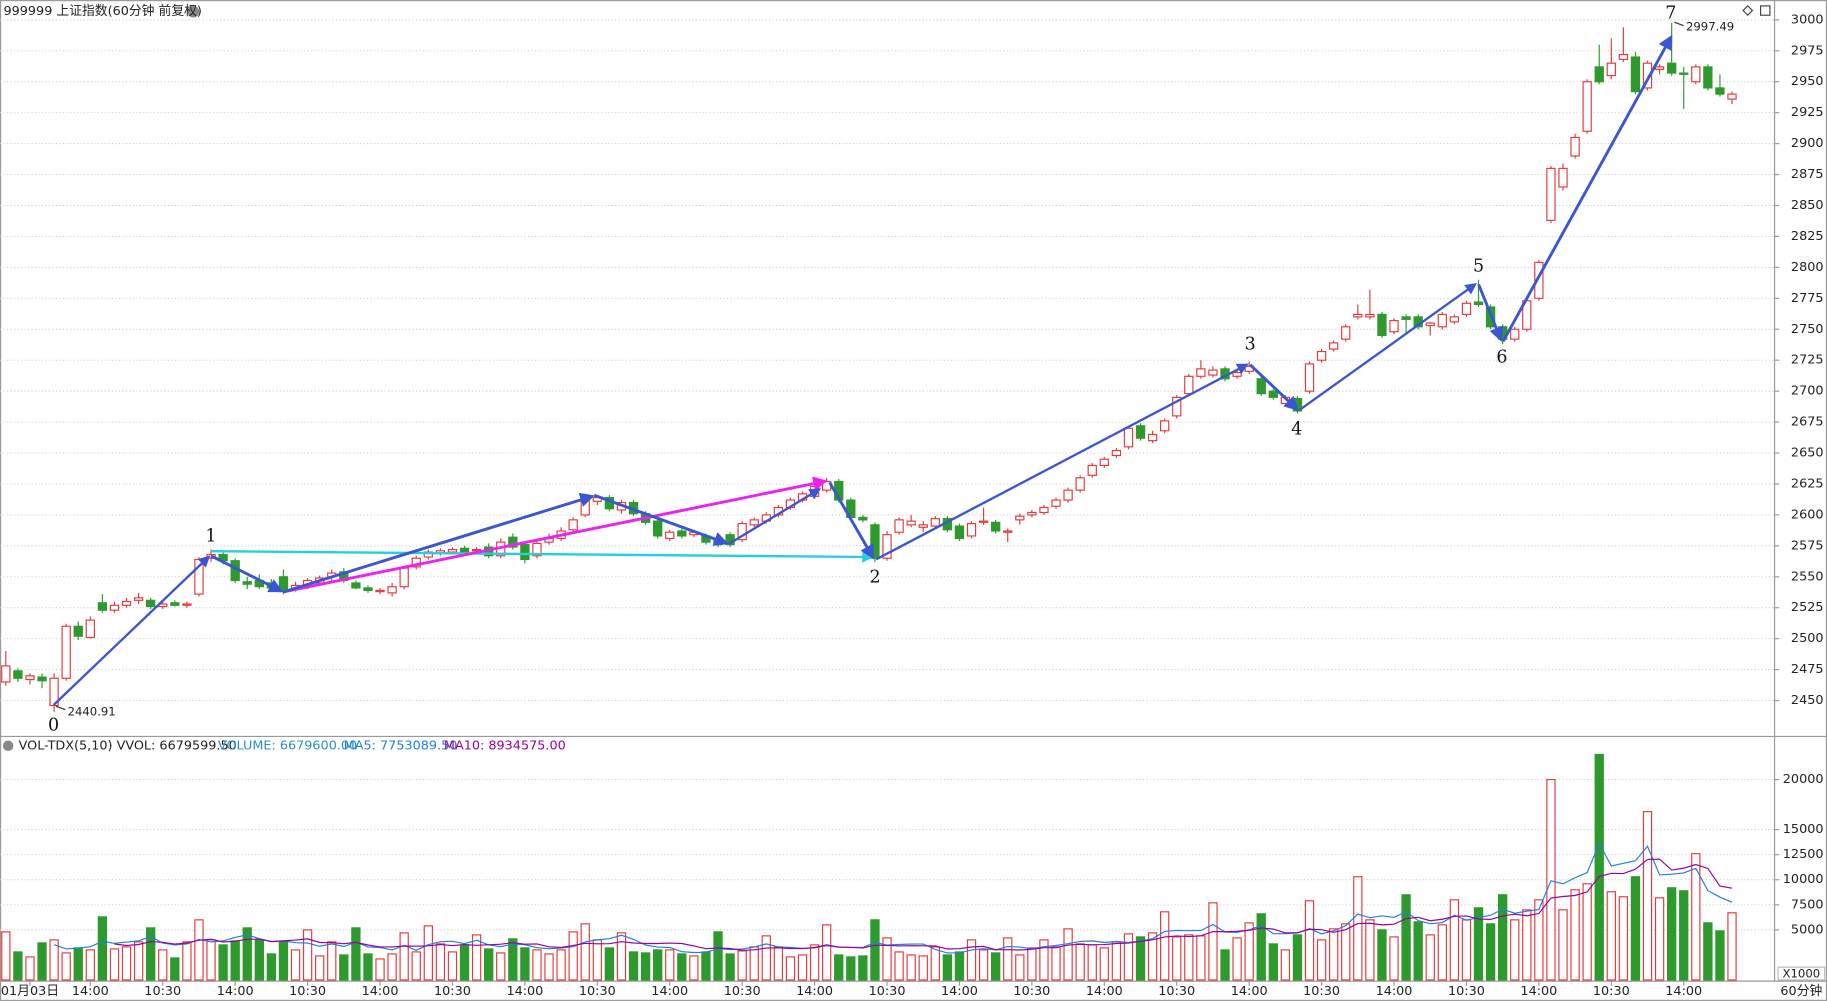 The height and width of the screenshot is (1001, 1827). I want to click on diamond-icon, so click(1748, 11).